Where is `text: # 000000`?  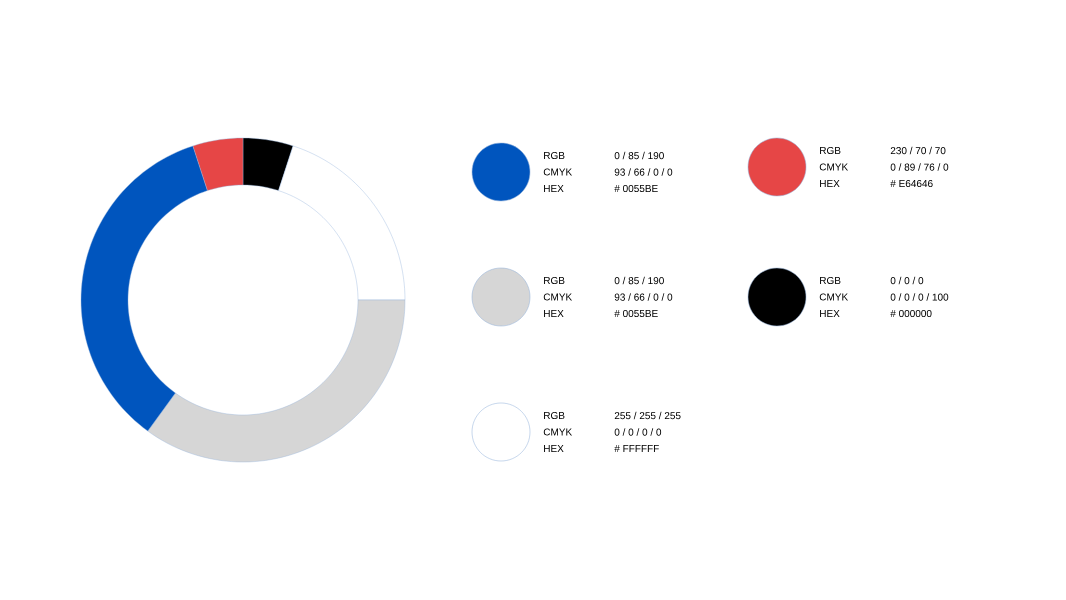
text: # 000000 is located at coordinates (911, 313).